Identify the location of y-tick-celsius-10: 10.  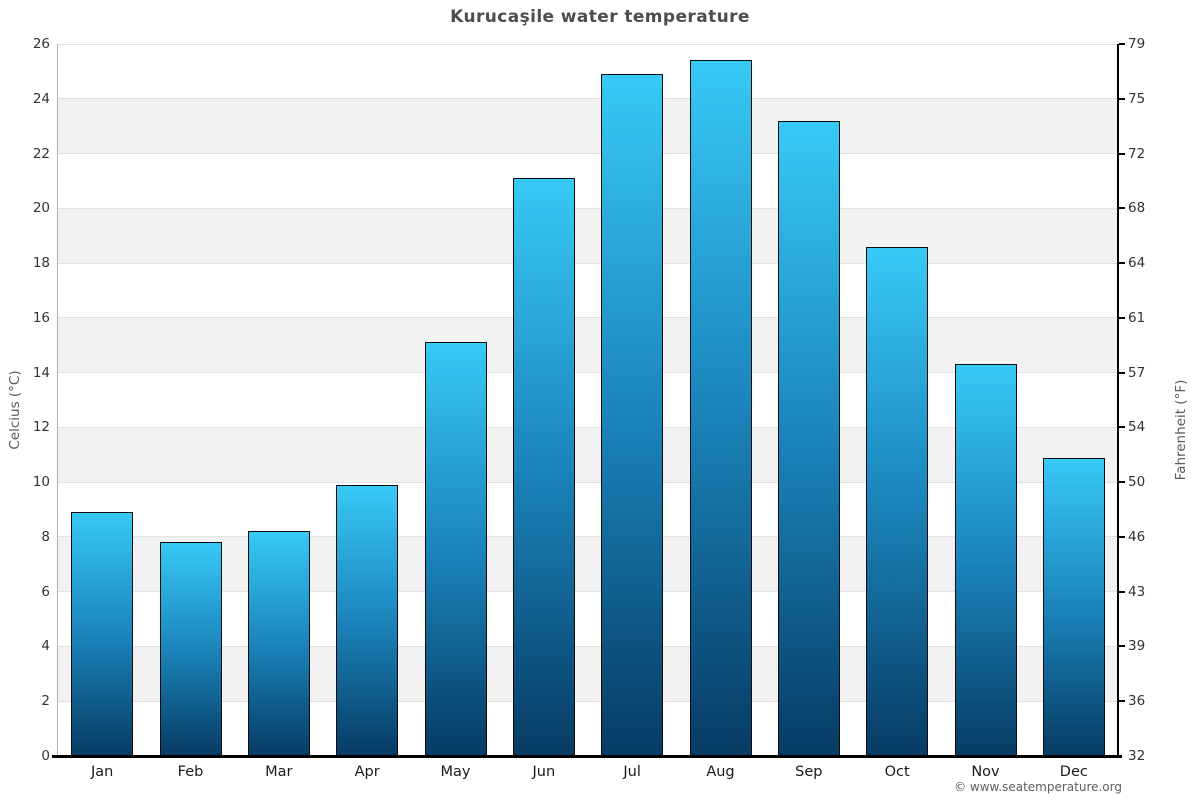
(41, 482).